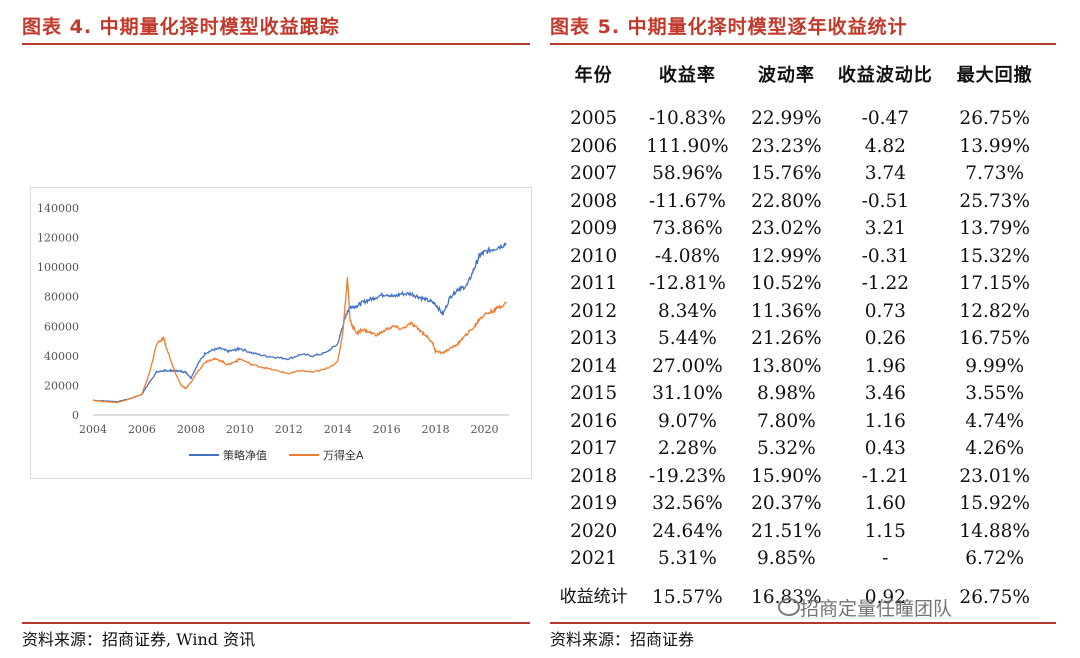  I want to click on y-tick-label: 0, so click(75, 415).